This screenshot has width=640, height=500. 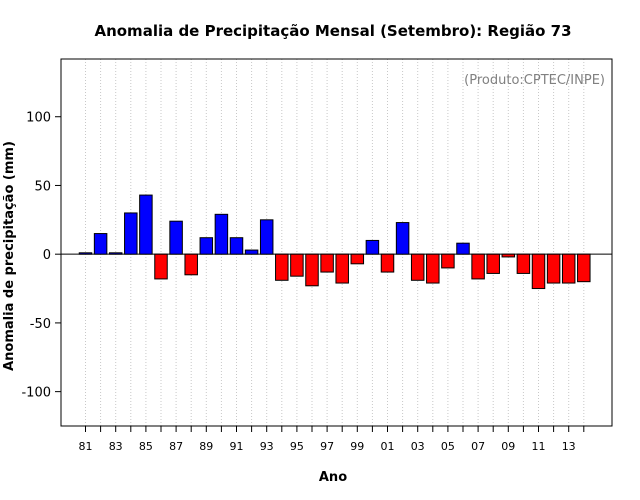 What do you see at coordinates (86, 446) in the screenshot?
I see `x-tick-label: 81` at bounding box center [86, 446].